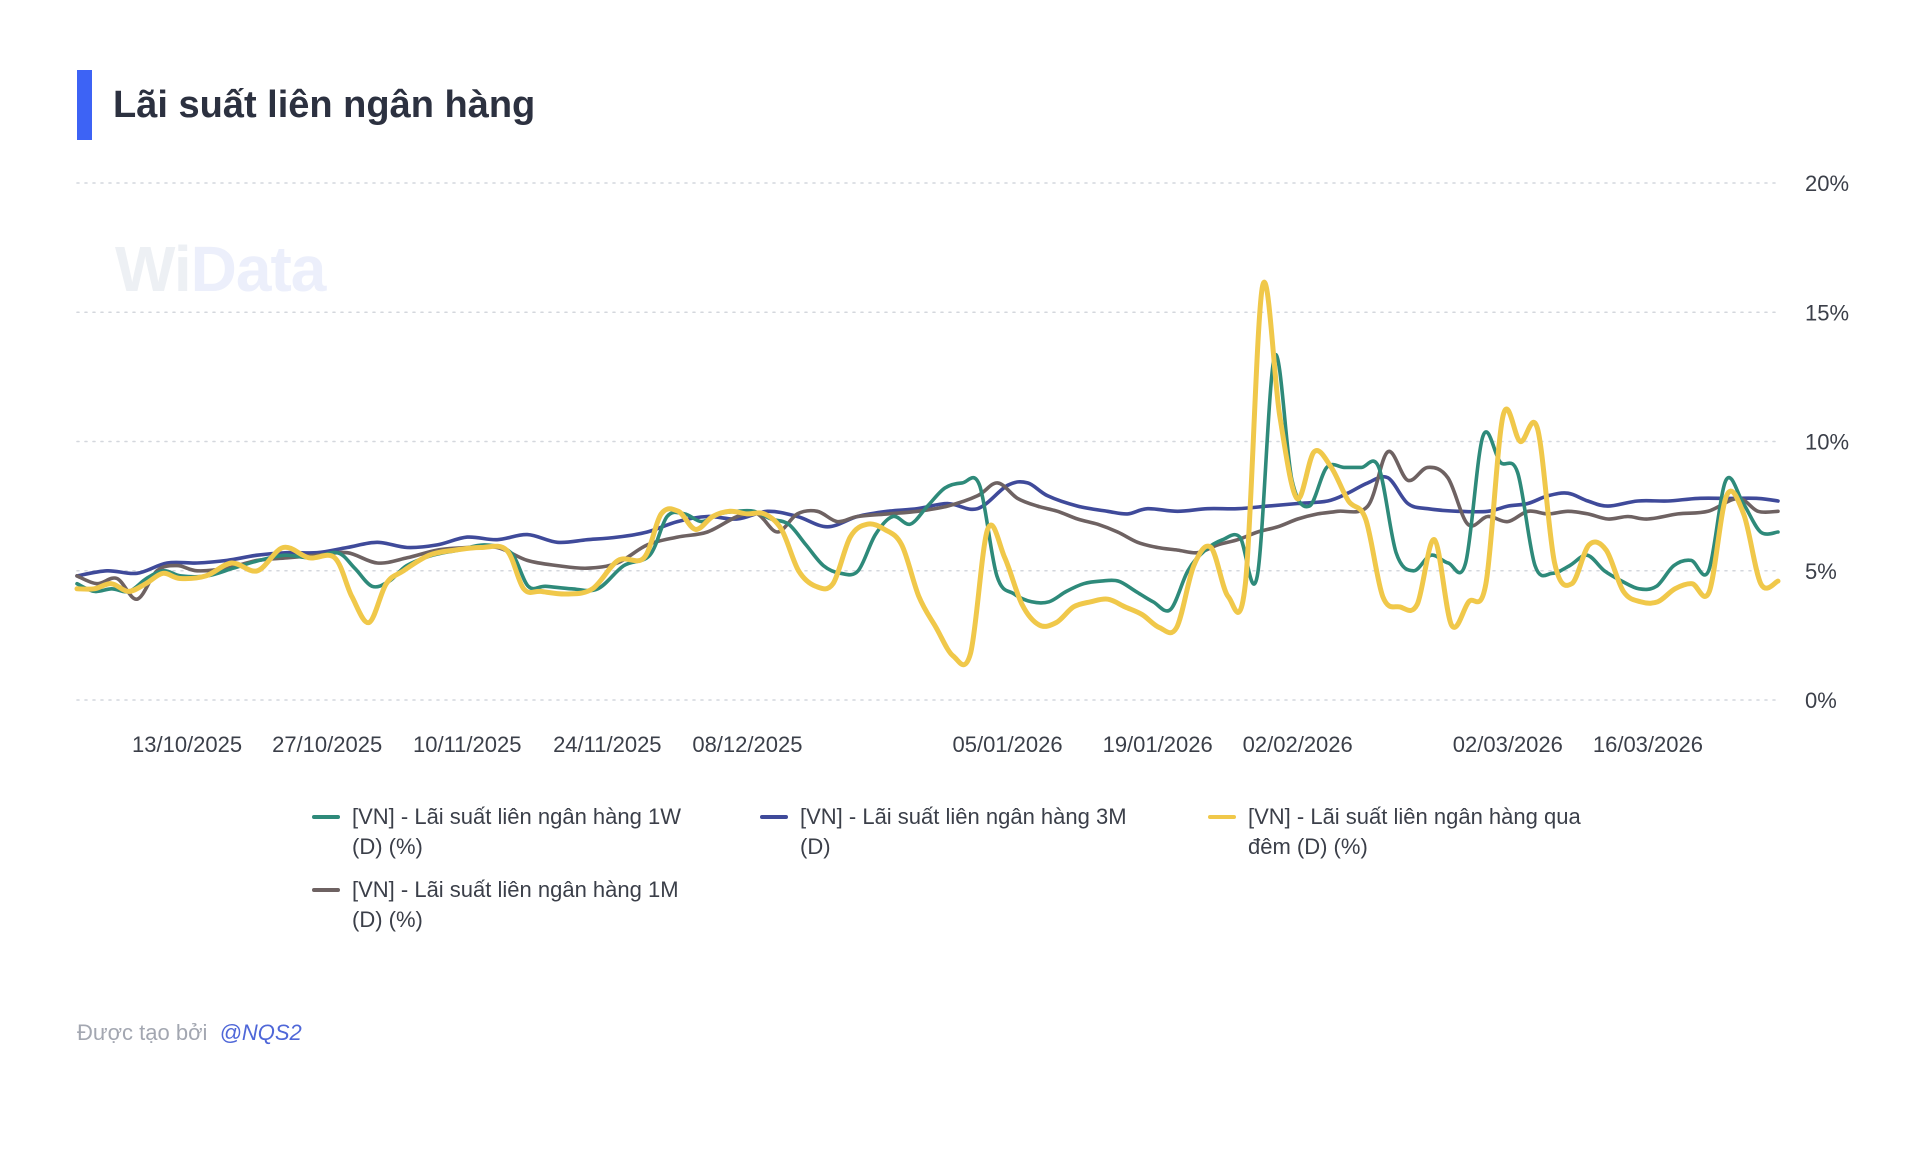 Image resolution: width=1920 pixels, height=1154 pixels. Describe the element at coordinates (84, 105) in the screenshot. I see `title-accent-bar` at that location.